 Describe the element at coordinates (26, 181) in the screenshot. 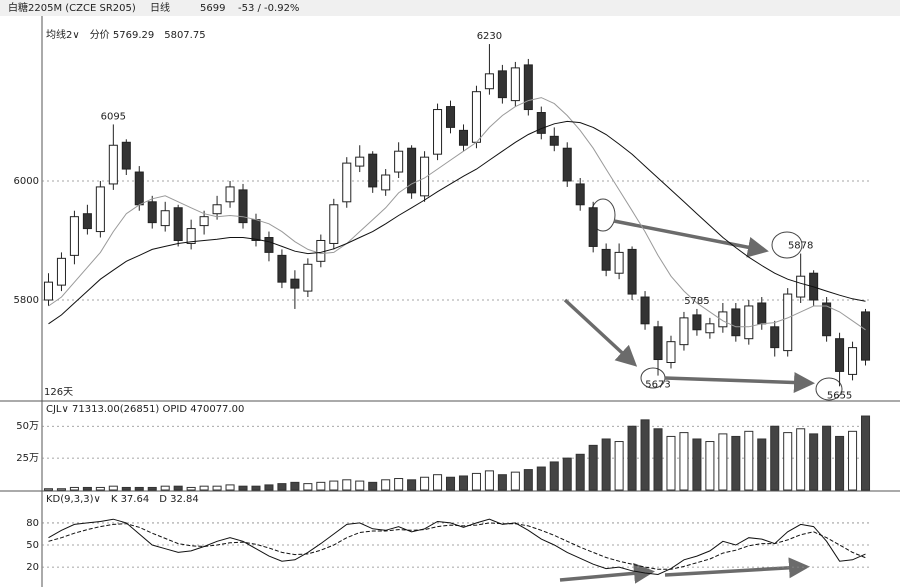

I see `y-tick-label: 6000` at that location.